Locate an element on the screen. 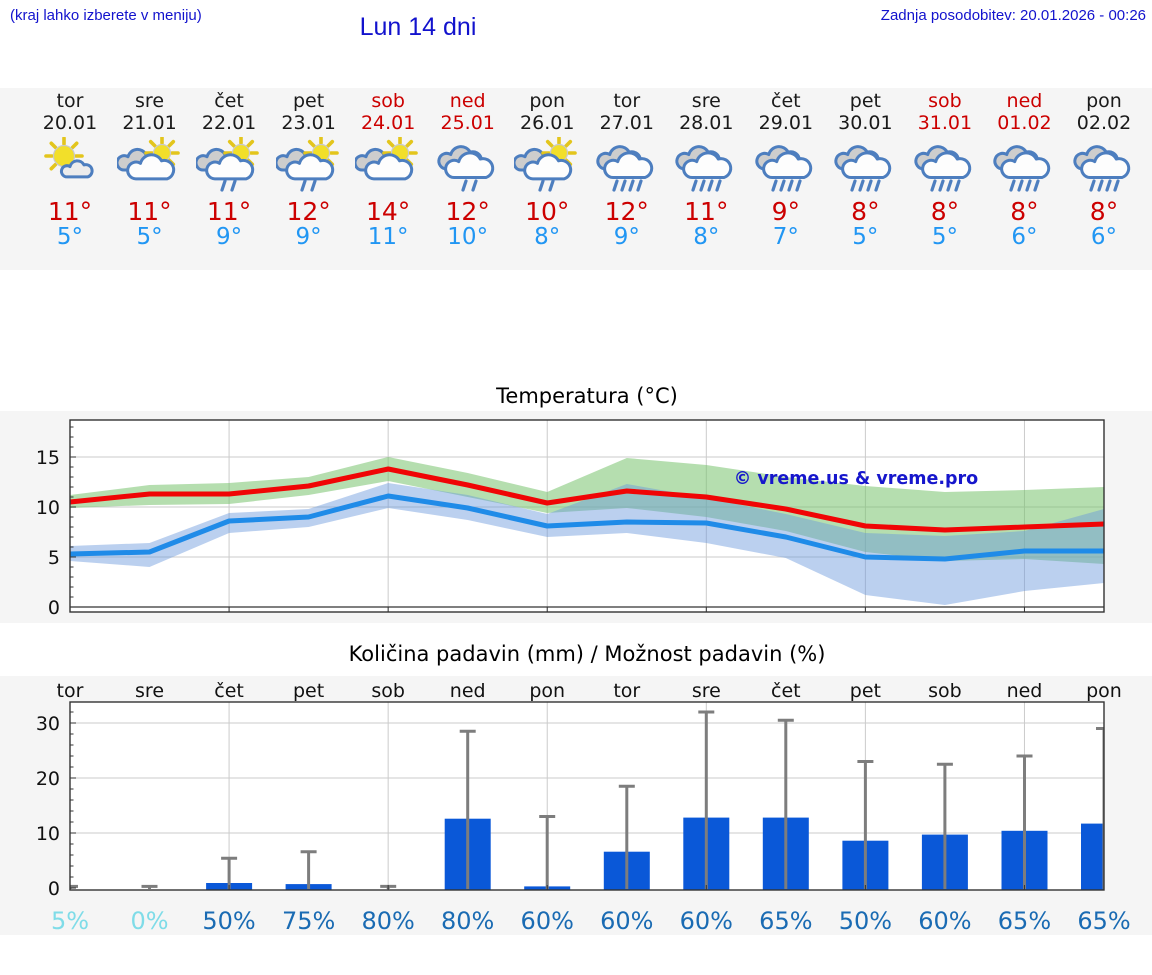 This screenshot has width=1152, height=975. temperature-chart-title: Temperatura (°C) is located at coordinates (587, 396).